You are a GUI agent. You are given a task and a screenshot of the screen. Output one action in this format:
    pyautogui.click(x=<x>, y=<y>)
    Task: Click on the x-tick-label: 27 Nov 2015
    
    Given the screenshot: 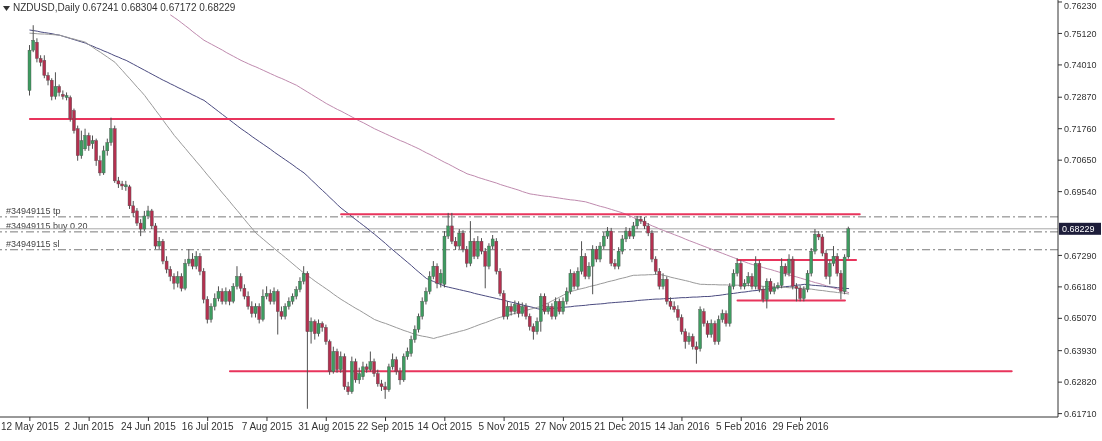 What is the action you would take?
    pyautogui.click(x=564, y=427)
    